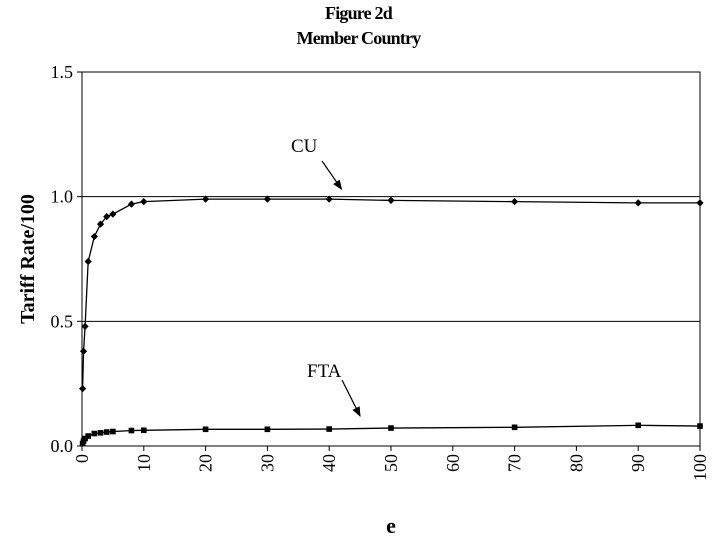 This screenshot has width=717, height=540. What do you see at coordinates (326, 276) in the screenshot?
I see `annotations: CU FTA` at bounding box center [326, 276].